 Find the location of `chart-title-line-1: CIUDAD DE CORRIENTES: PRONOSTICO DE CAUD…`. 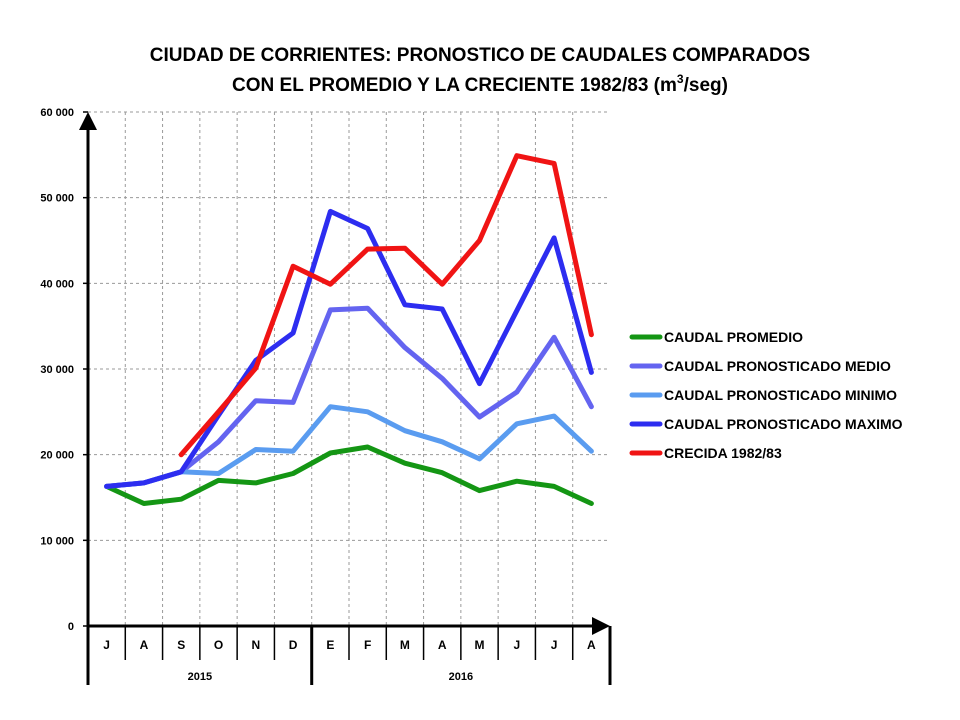

chart-title-line-1: CIUDAD DE CORRIENTES: PRONOSTICO DE CAUD… is located at coordinates (480, 55).